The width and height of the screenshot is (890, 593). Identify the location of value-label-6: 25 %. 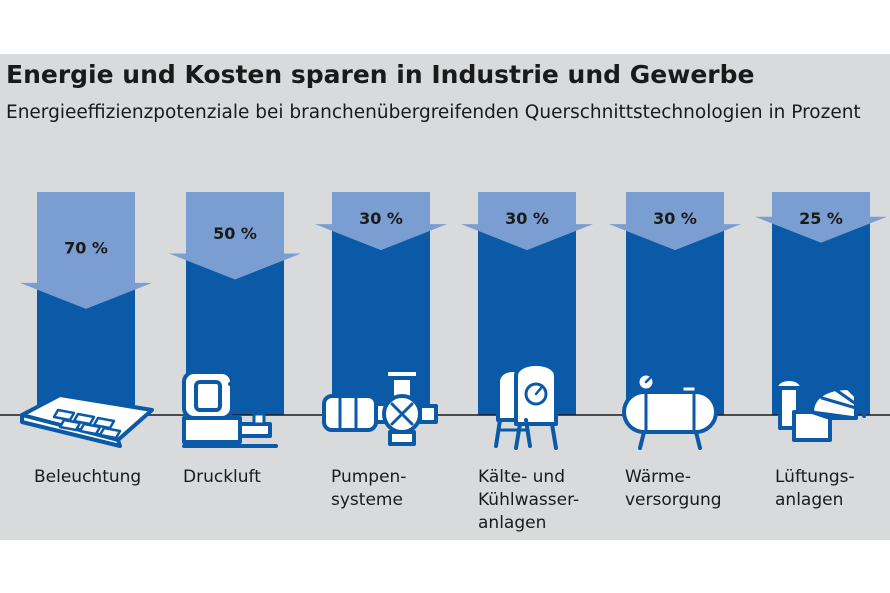
(821, 218).